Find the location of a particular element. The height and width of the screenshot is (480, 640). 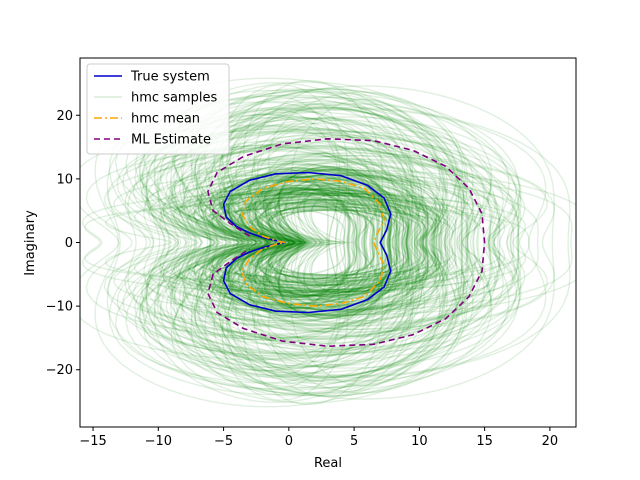

x-tick-label: −10 is located at coordinates (158, 441).